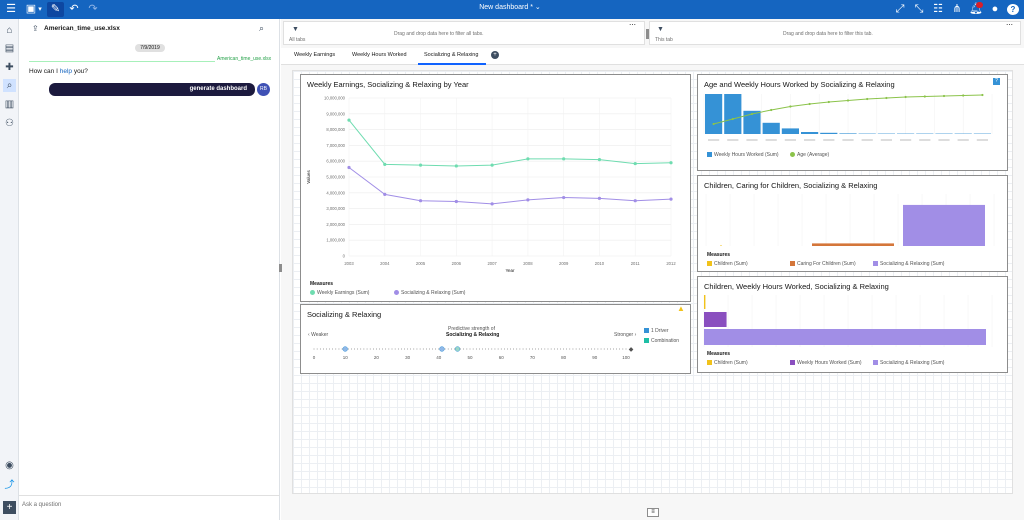  Describe the element at coordinates (957, 9) in the screenshot. I see `share-icon: ⋔` at that location.